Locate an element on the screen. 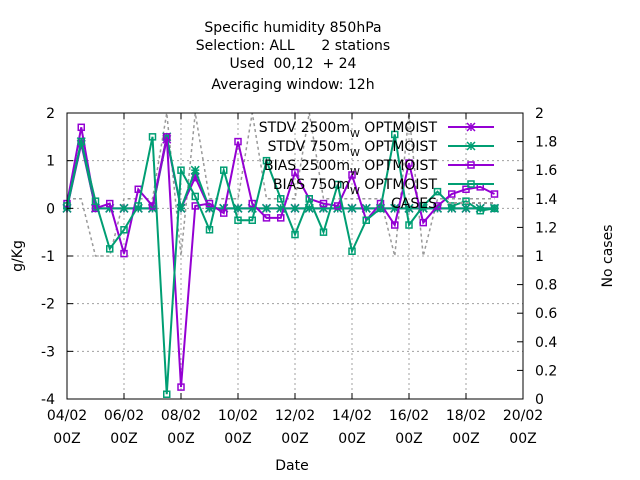 Image resolution: width=640 pixels, height=480 pixels. legend-entry: BIAS 2500mW OPTMOIST is located at coordinates (379, 168).